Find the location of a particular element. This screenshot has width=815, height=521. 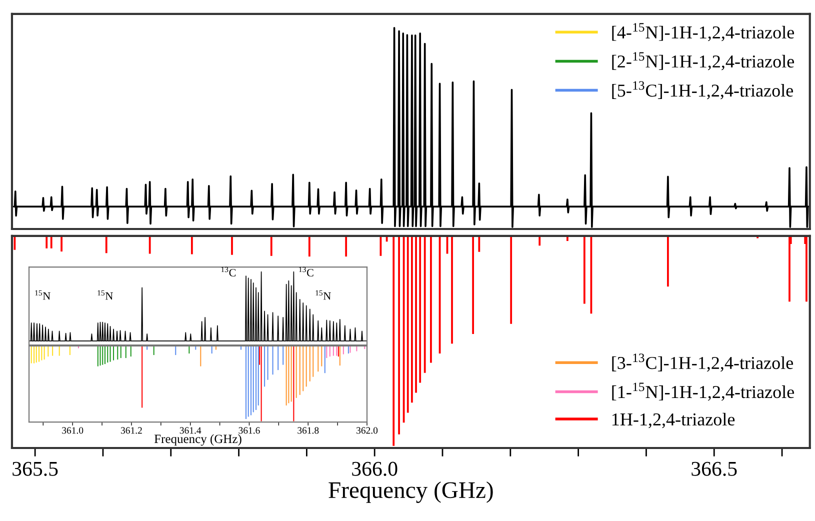

legend-label: [2-$^{15}$N]-1H-1,2,4-triazole is located at coordinates (703, 61).